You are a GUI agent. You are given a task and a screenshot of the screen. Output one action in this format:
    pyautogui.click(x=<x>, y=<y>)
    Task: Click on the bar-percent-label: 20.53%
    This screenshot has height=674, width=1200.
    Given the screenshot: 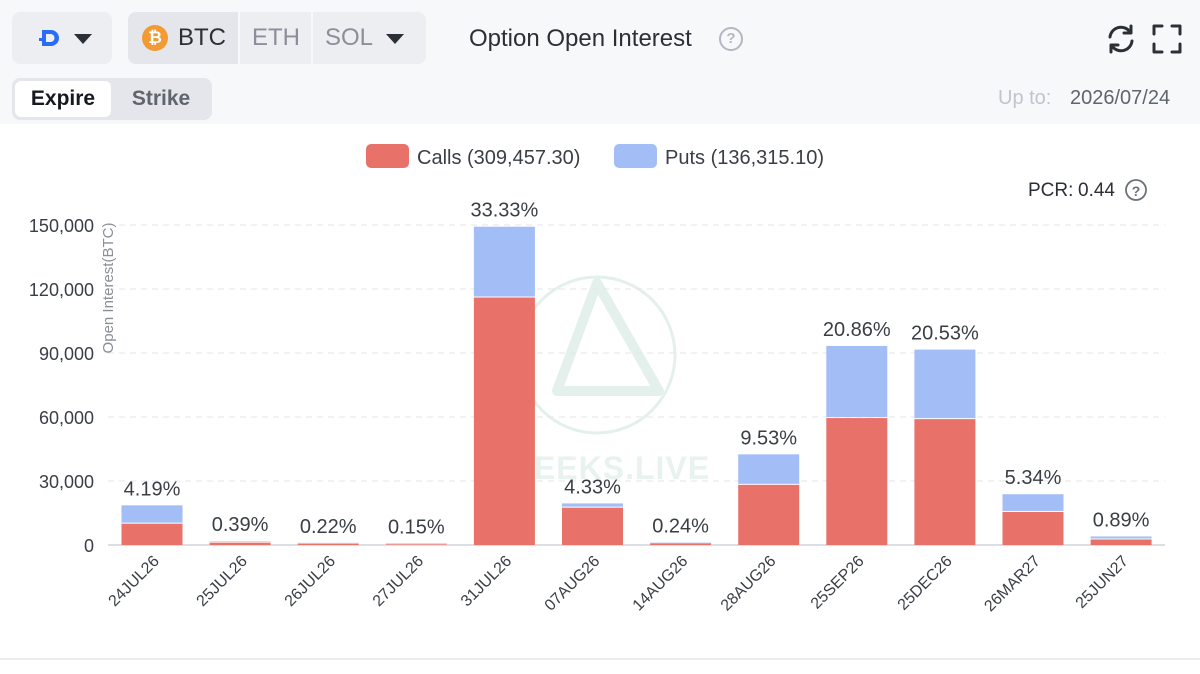 What is the action you would take?
    pyautogui.click(x=945, y=334)
    